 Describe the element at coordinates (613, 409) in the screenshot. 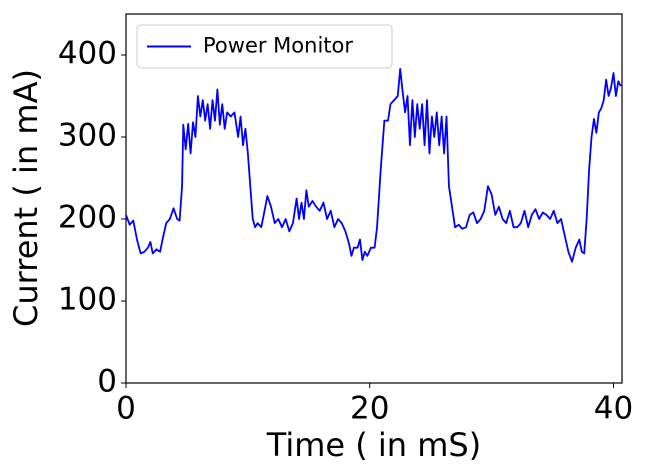

I see `x-tick-label: 40` at that location.